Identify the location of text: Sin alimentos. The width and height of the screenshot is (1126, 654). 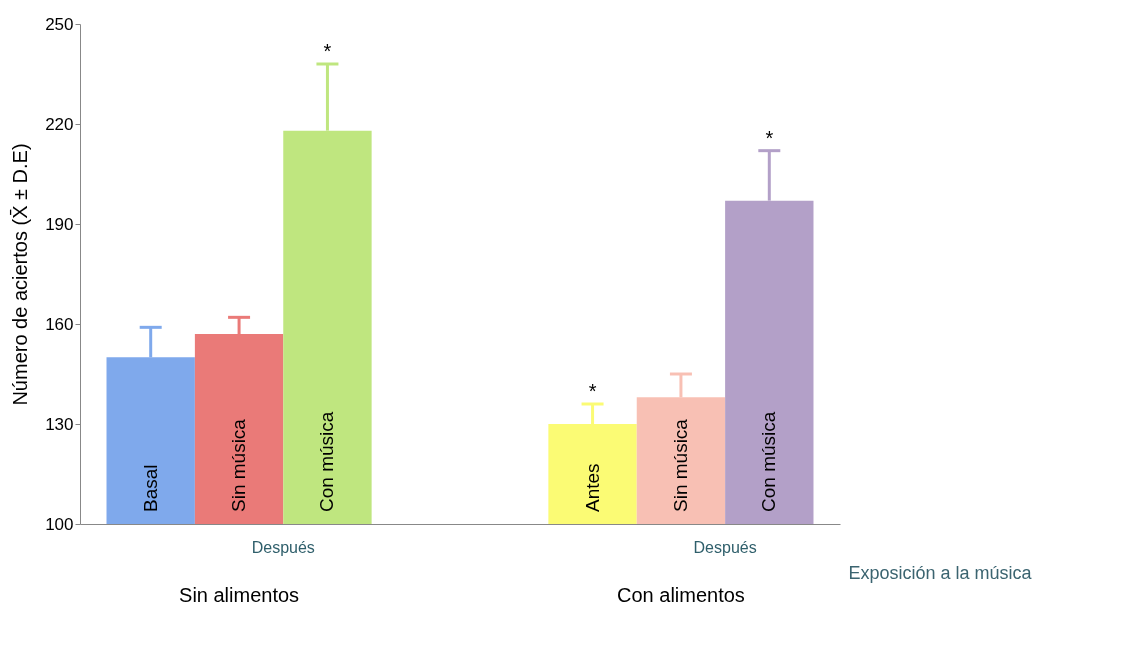
(239, 595).